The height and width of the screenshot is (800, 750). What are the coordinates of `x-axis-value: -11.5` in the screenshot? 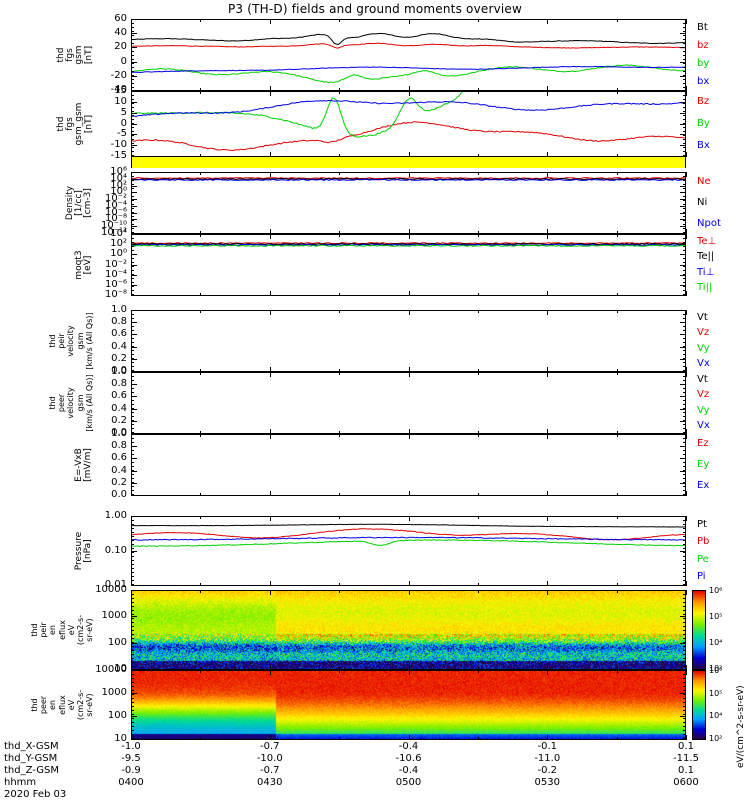 It's located at (686, 758).